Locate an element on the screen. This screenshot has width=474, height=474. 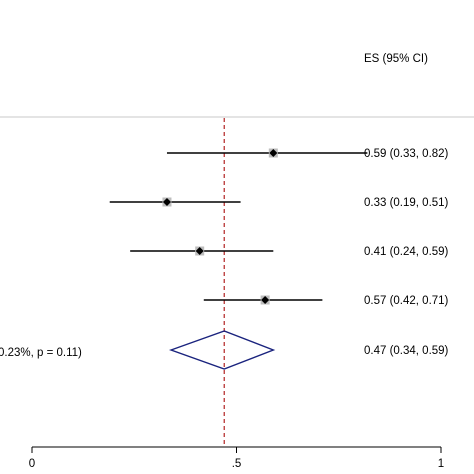
overall-es-label: 0.47 (0.34, 0.59) is located at coordinates (406, 351).